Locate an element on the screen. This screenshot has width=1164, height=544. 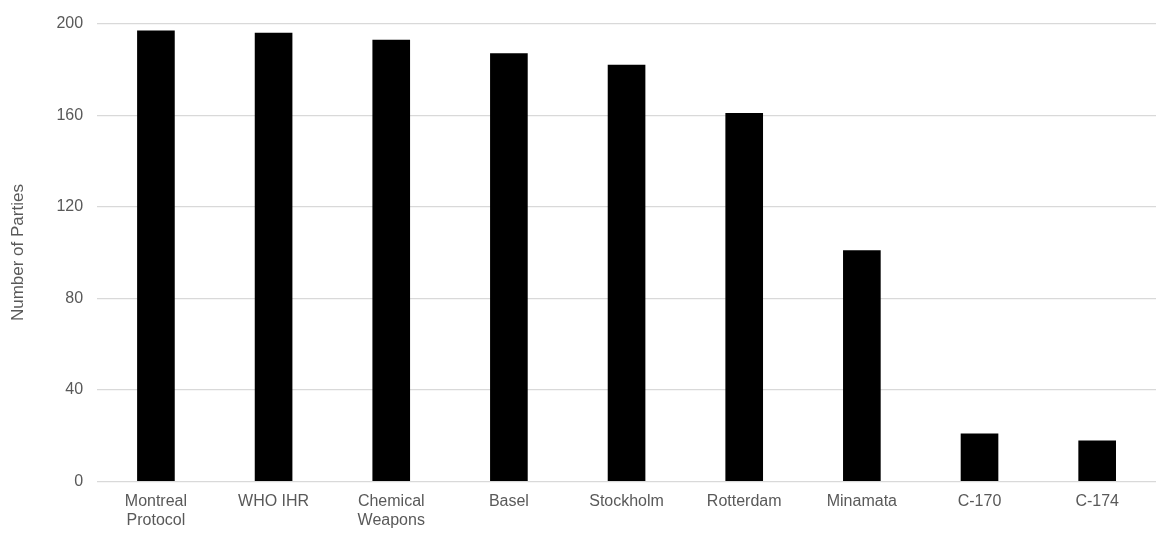
y-tick-label: 40 is located at coordinates (74, 389).